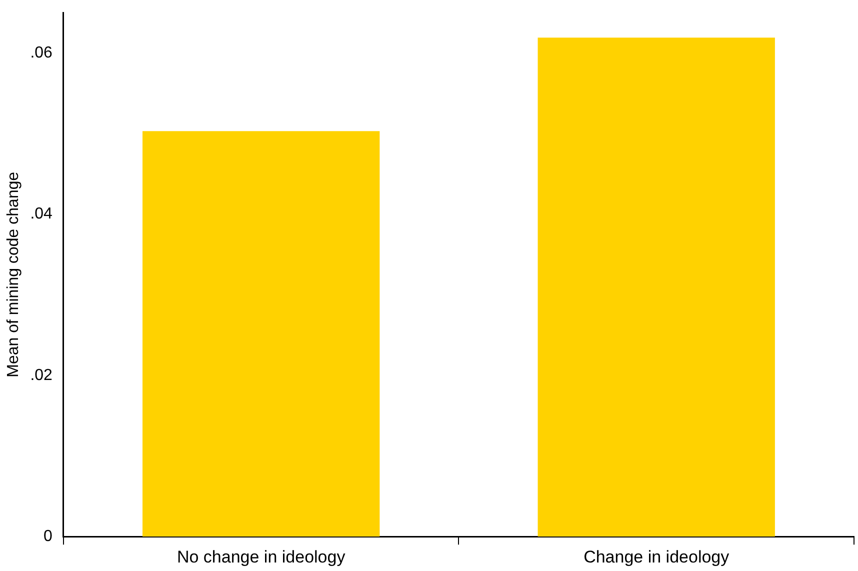 This screenshot has width=858, height=571. What do you see at coordinates (657, 556) in the screenshot?
I see `x-tick-label: Change in ideology` at bounding box center [657, 556].